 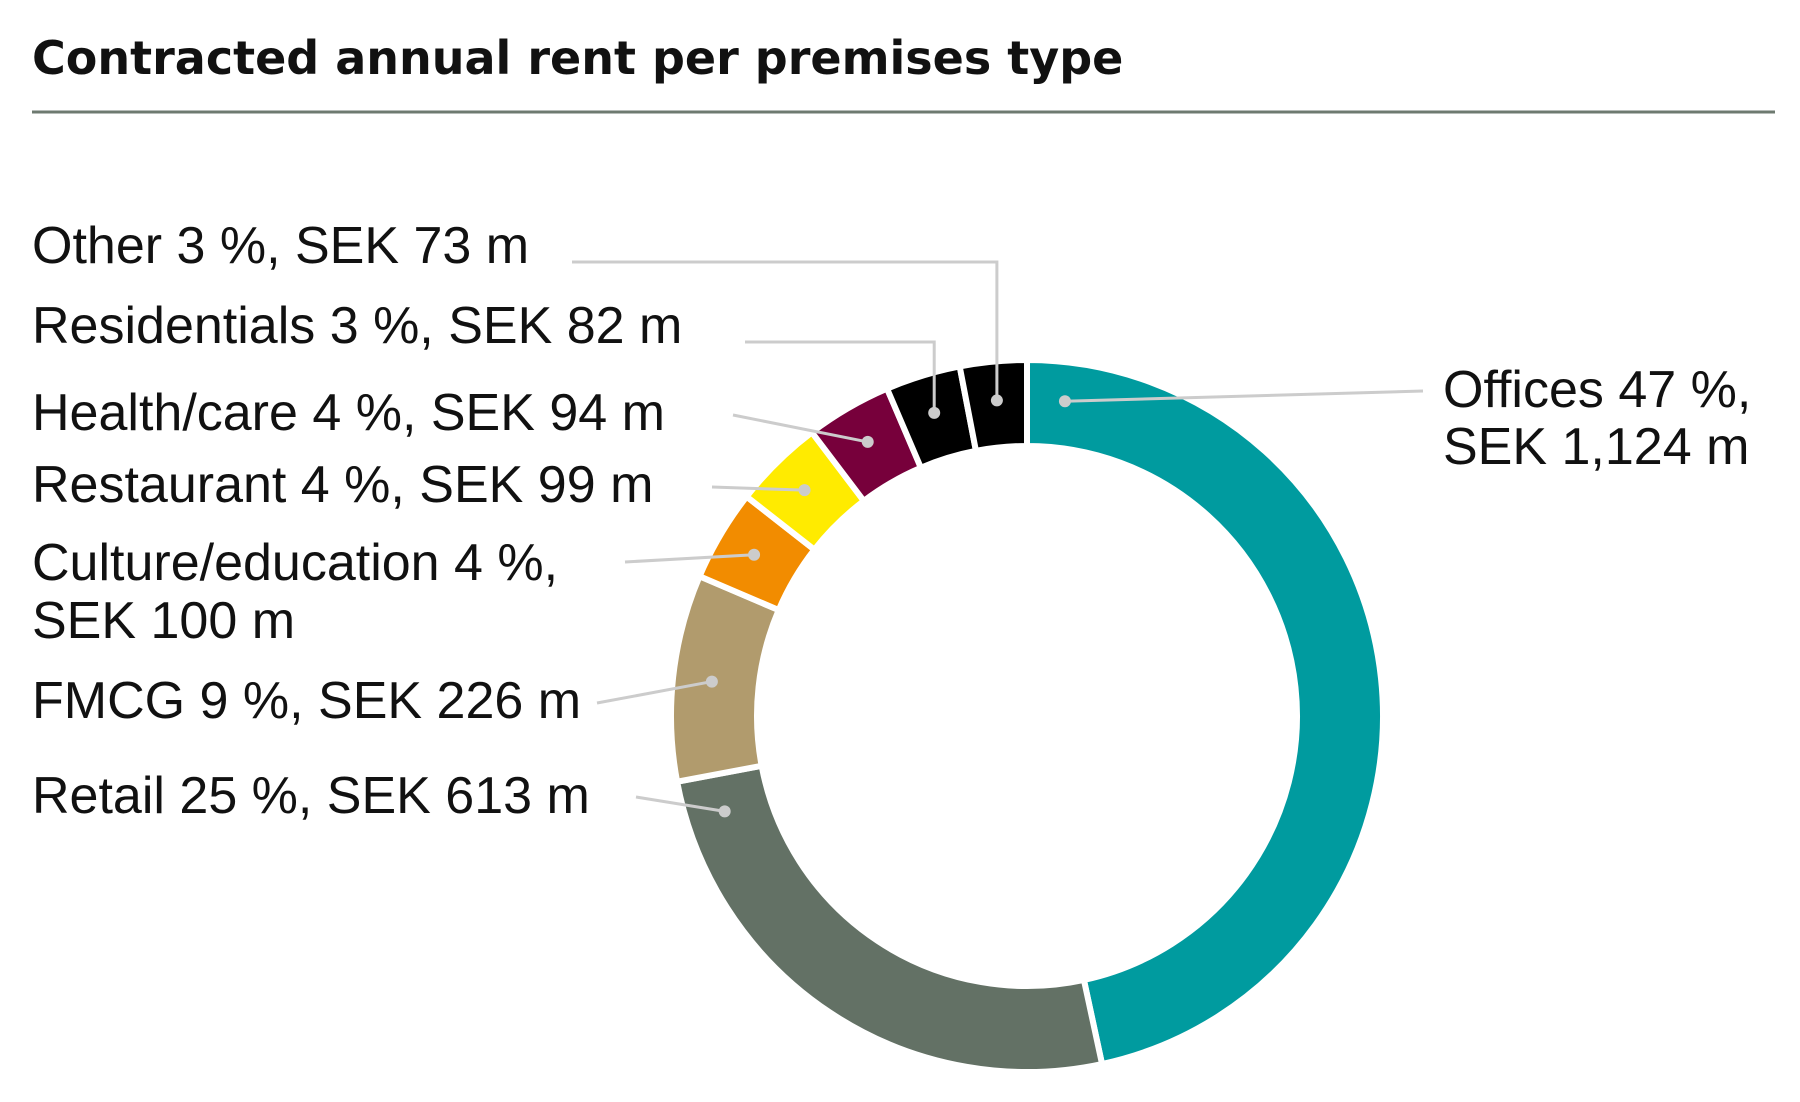 I want to click on dot-health-care, so click(x=867, y=441).